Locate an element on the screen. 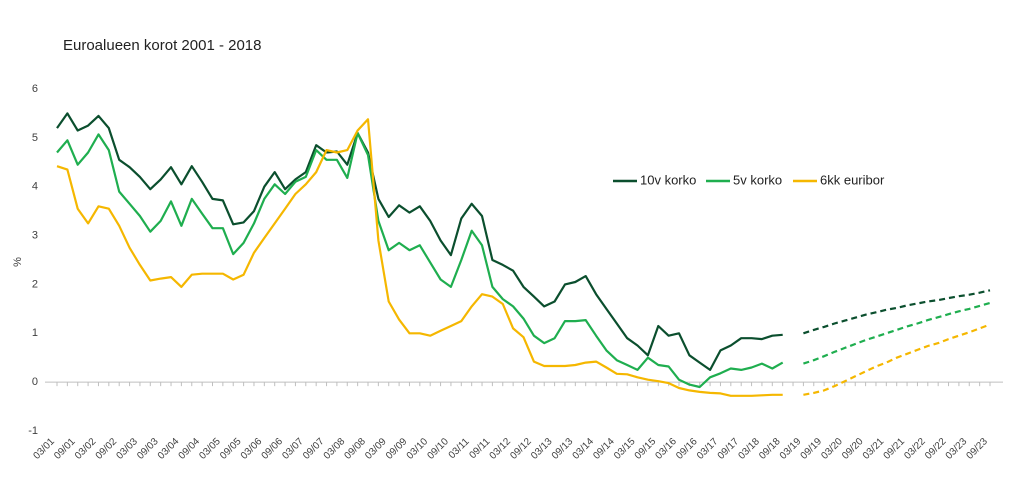 Image resolution: width=1024 pixels, height=485 pixels. x-tick-label: 03/19 is located at coordinates (791, 449).